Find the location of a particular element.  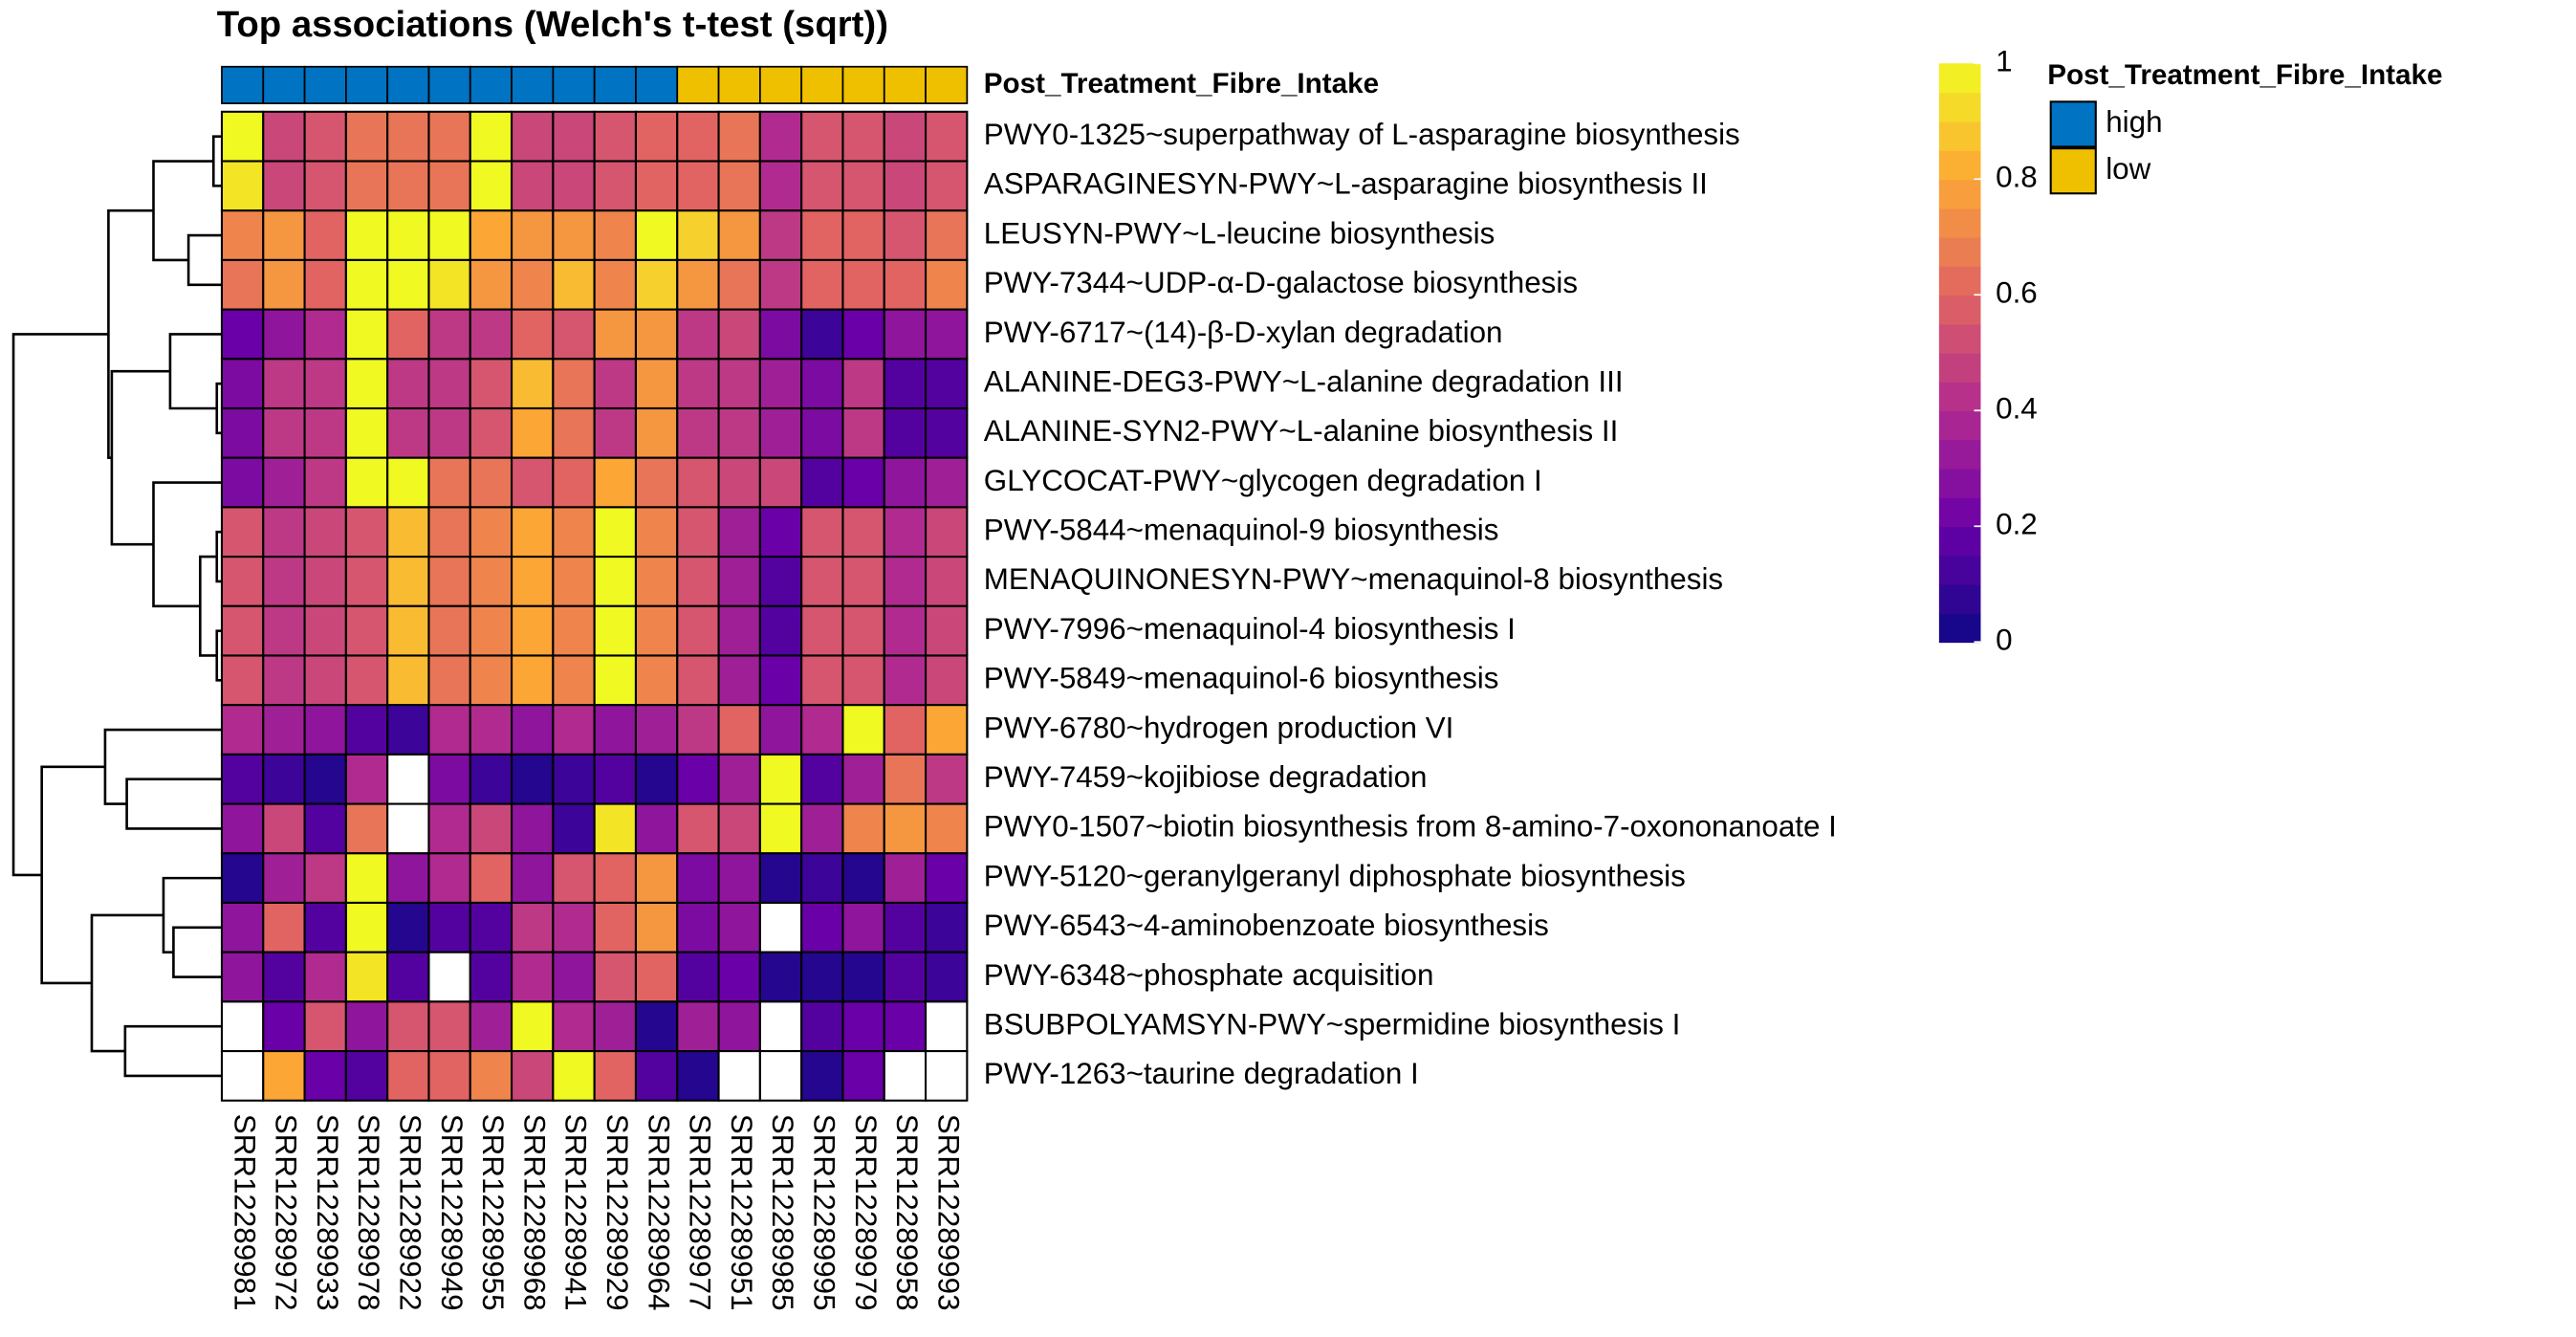

column-label: SRR12289933 is located at coordinates (327, 1212).